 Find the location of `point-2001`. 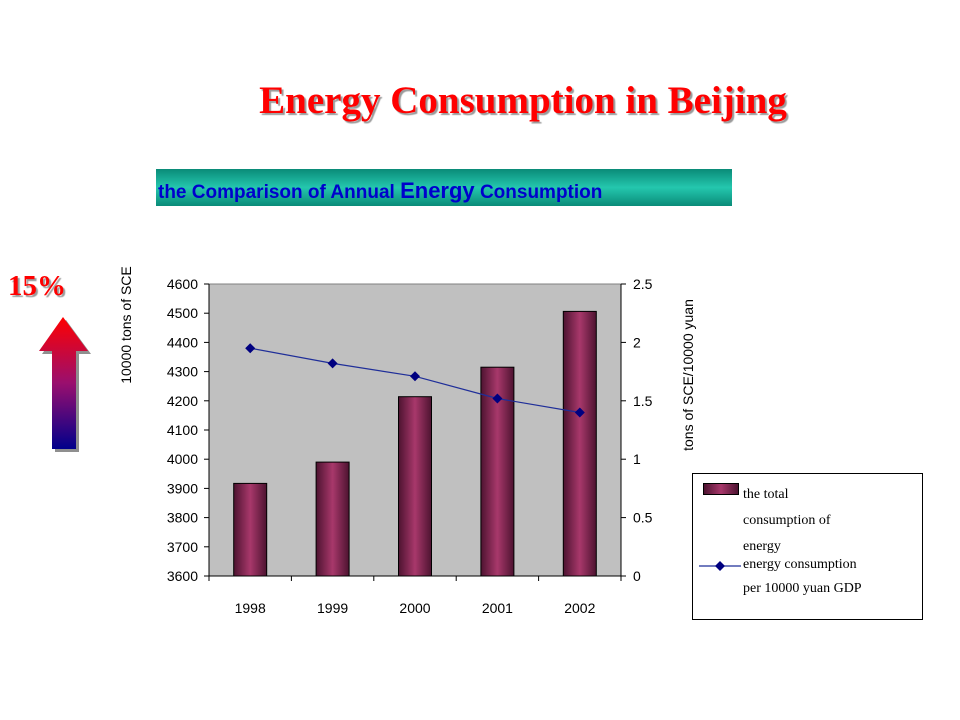

point-2001 is located at coordinates (497, 398).